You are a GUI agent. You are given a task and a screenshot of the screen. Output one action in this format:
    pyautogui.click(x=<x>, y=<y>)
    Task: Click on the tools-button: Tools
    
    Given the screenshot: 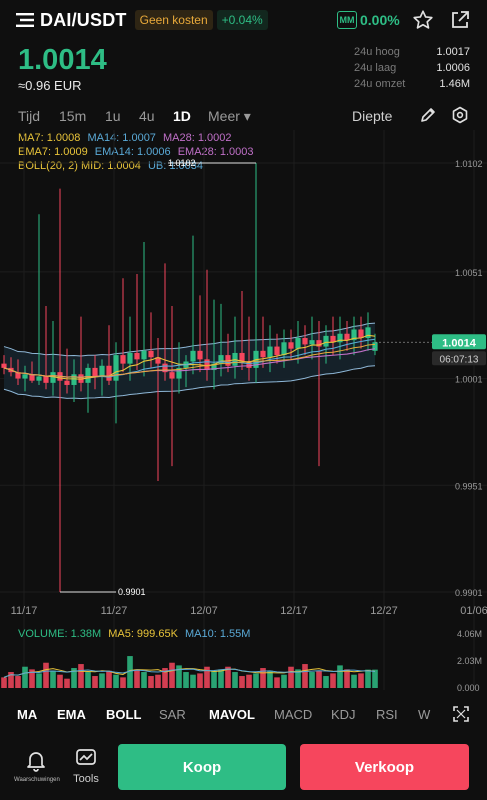 What is the action you would take?
    pyautogui.click(x=86, y=766)
    